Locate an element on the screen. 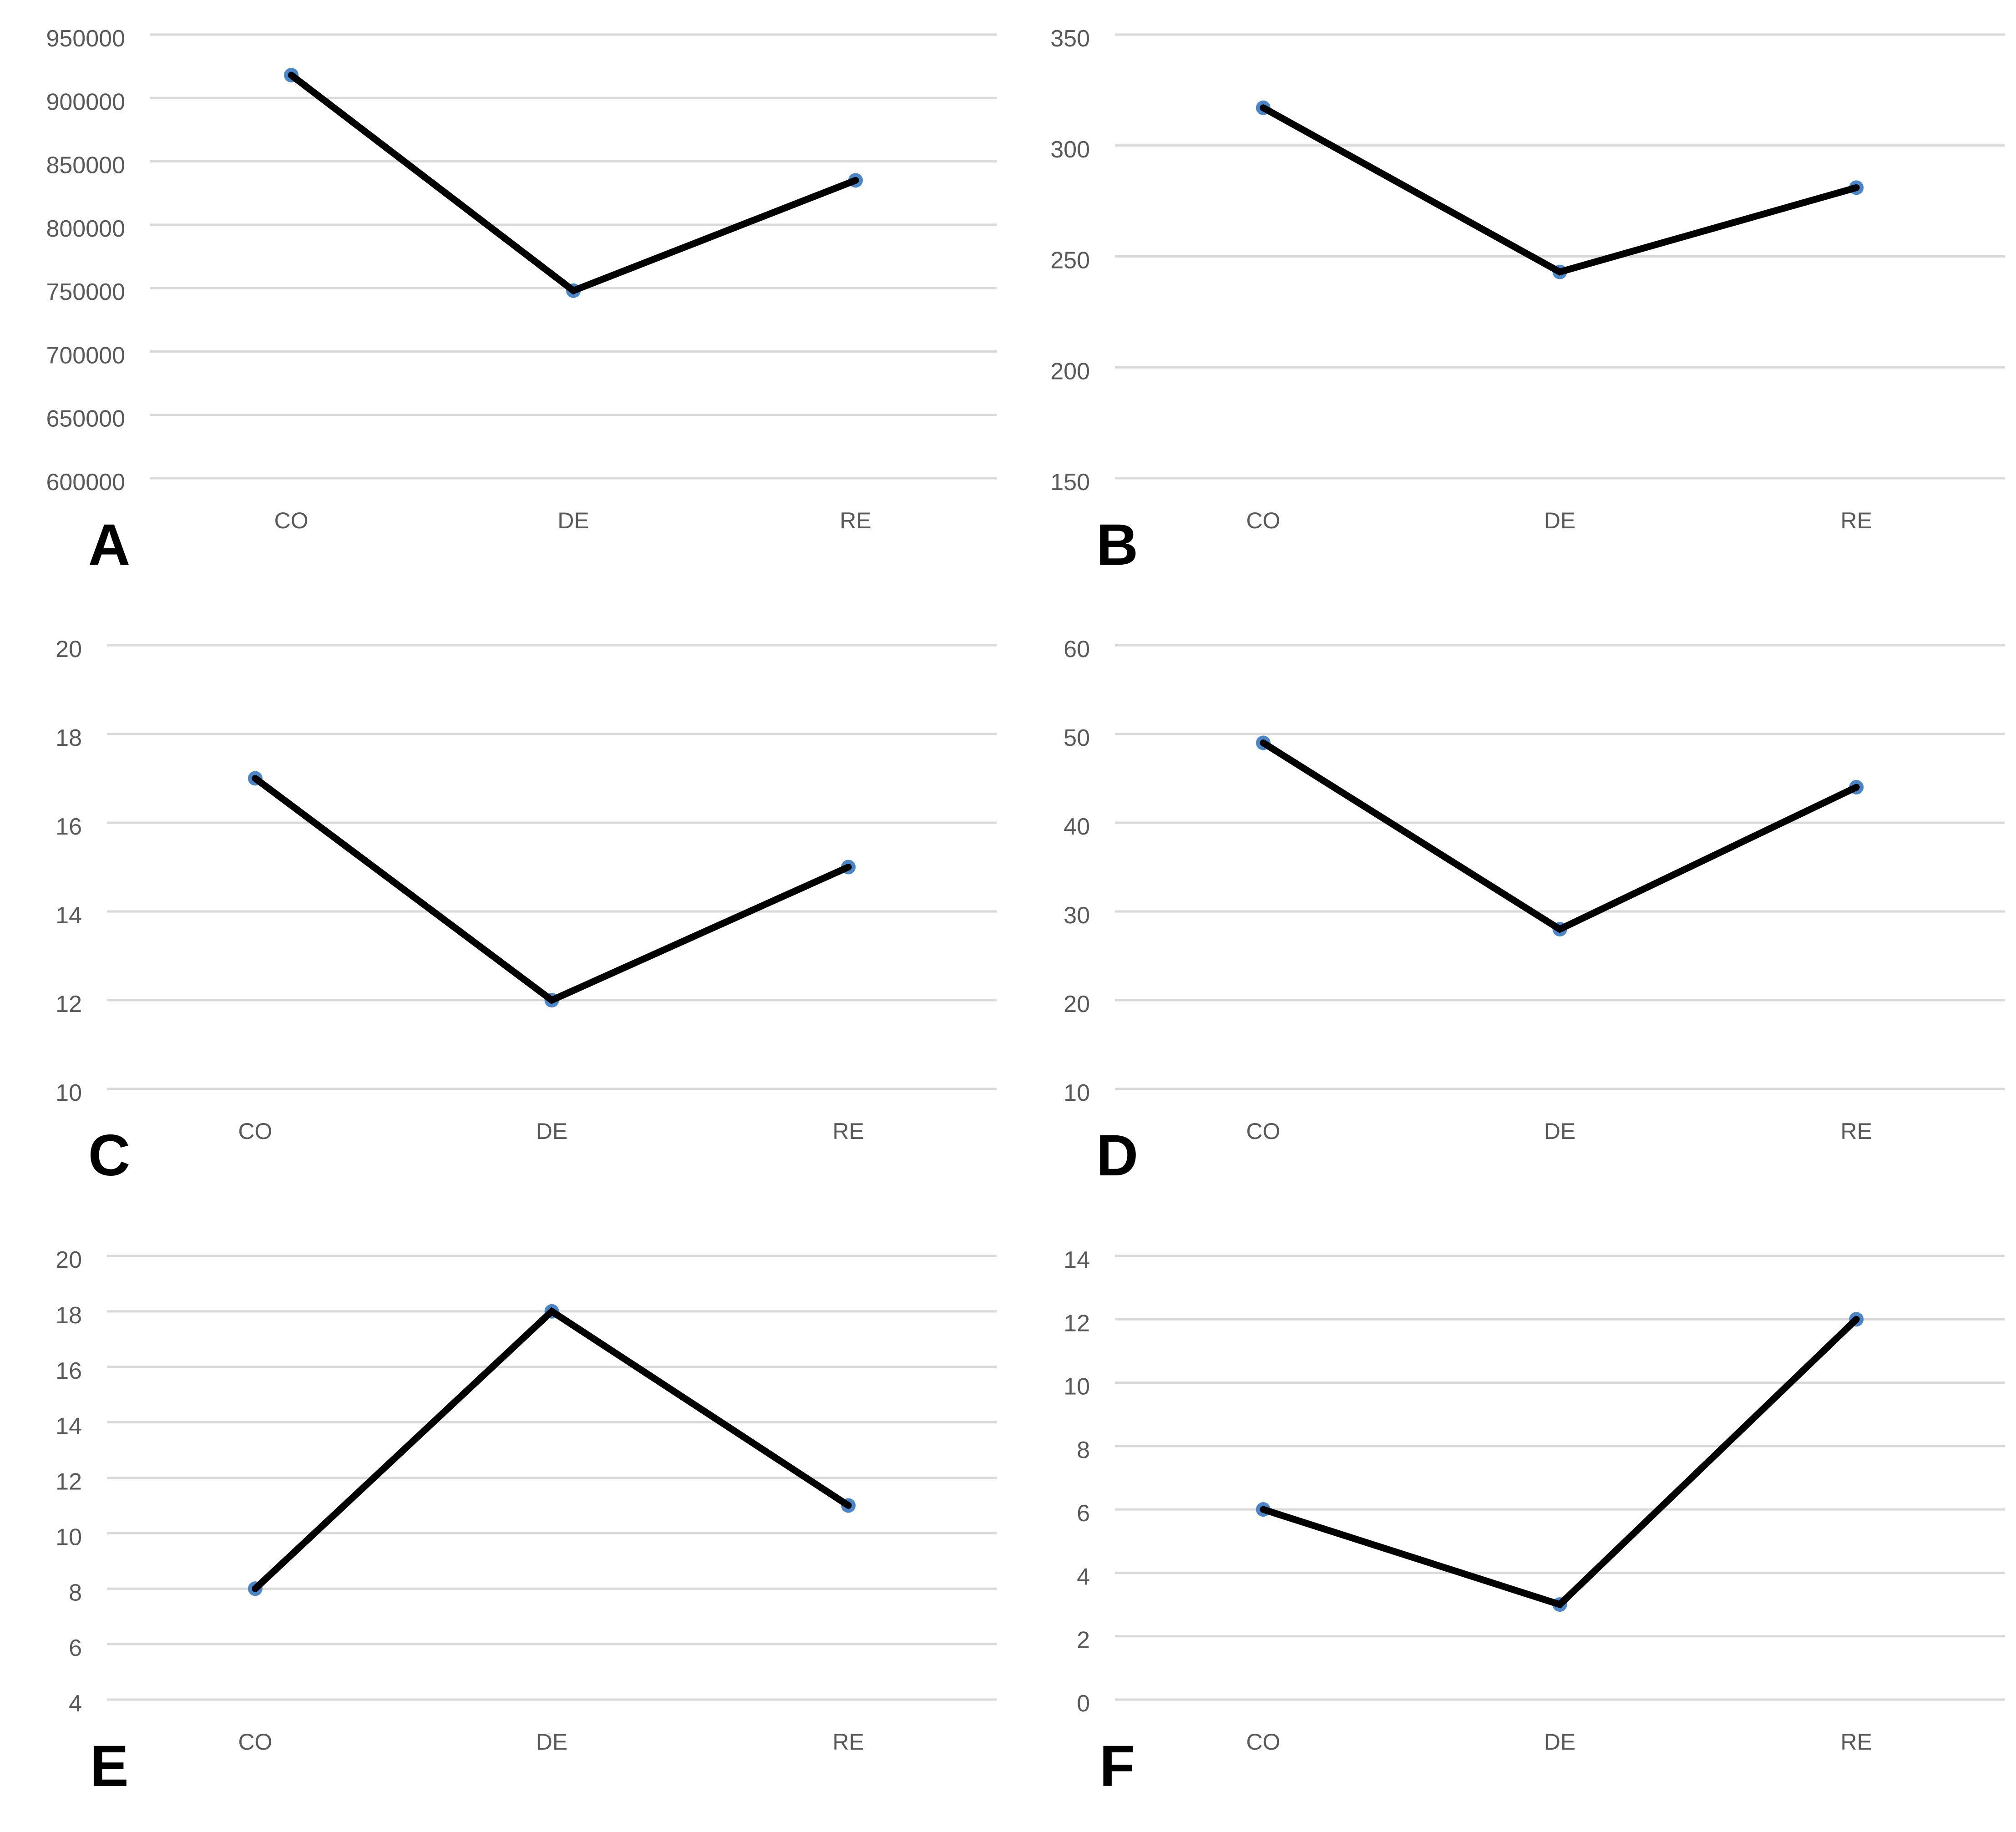  panel-letter-label: D is located at coordinates (1117, 1155).